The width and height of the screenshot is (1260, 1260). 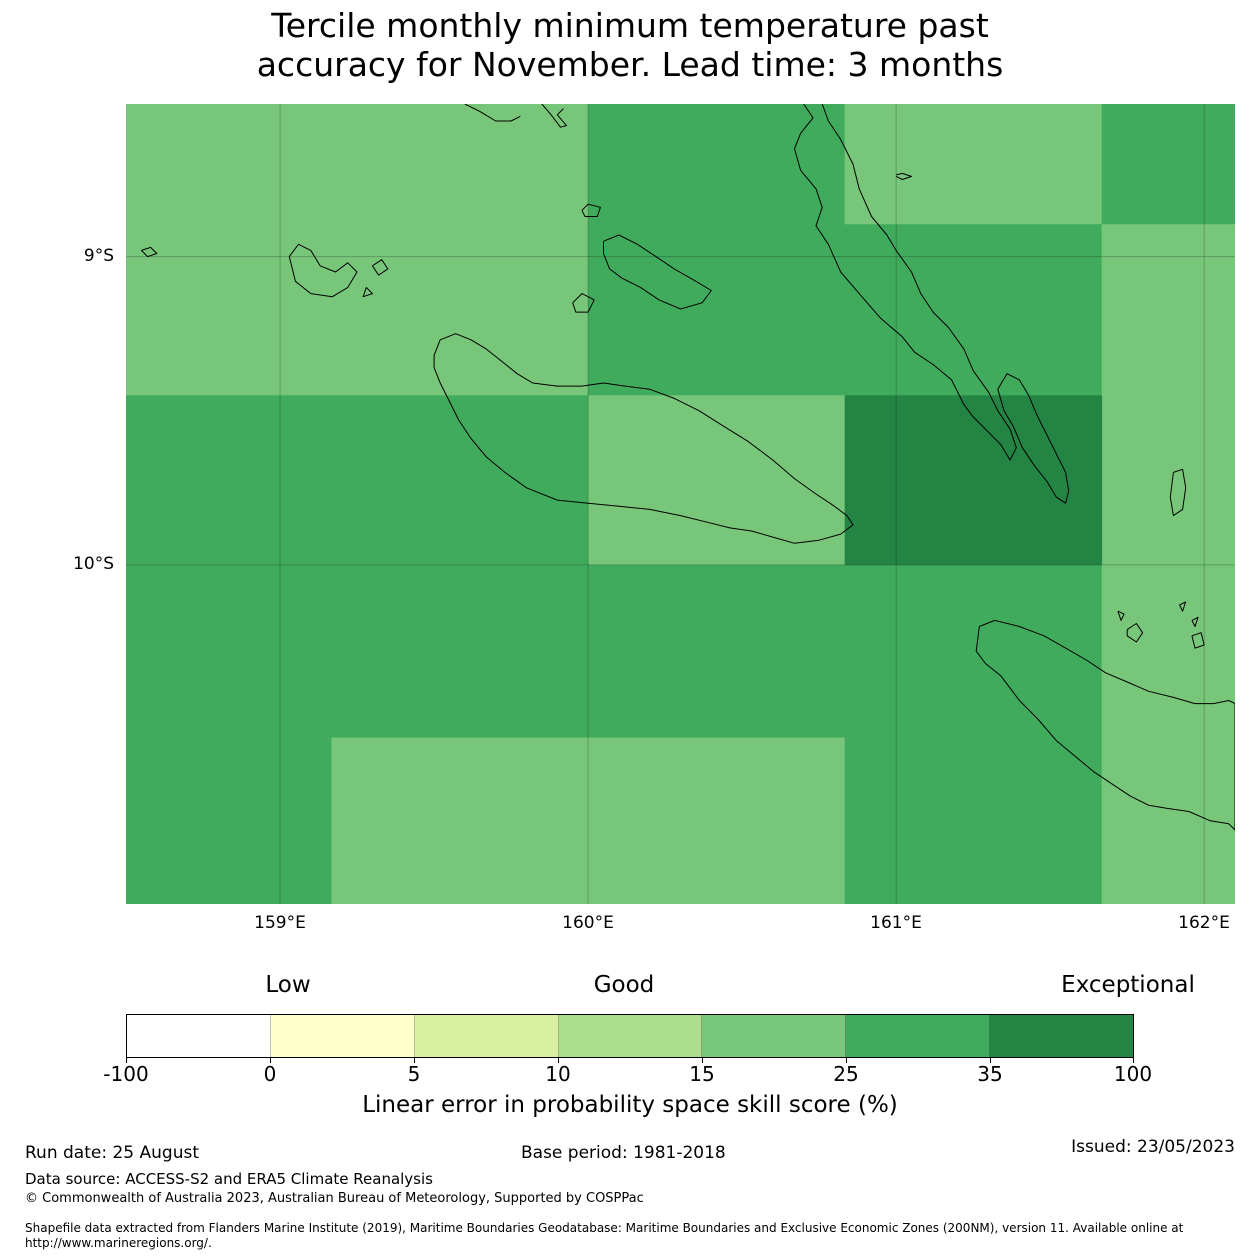 What do you see at coordinates (98, 256) in the screenshot?
I see `lat-label-9s: 9°S` at bounding box center [98, 256].